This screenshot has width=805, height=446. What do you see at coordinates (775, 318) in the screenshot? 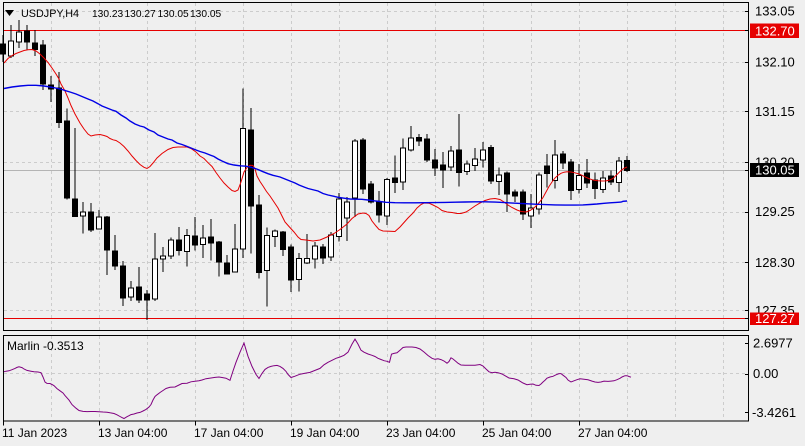
I see `svg-text: 127.27` at bounding box center [775, 318].